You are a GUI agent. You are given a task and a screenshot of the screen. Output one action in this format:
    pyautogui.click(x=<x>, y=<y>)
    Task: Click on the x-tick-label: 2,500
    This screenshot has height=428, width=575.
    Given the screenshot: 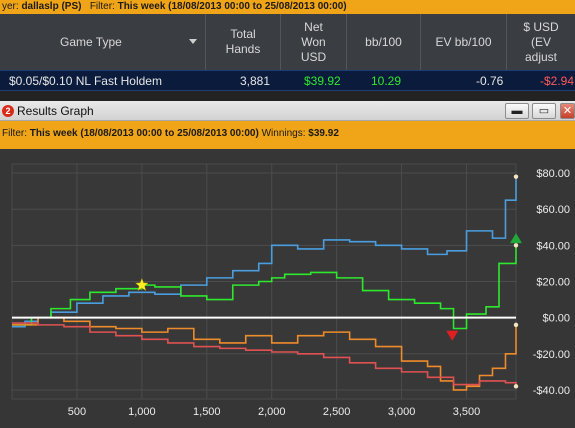 What is the action you would take?
    pyautogui.click(x=337, y=412)
    